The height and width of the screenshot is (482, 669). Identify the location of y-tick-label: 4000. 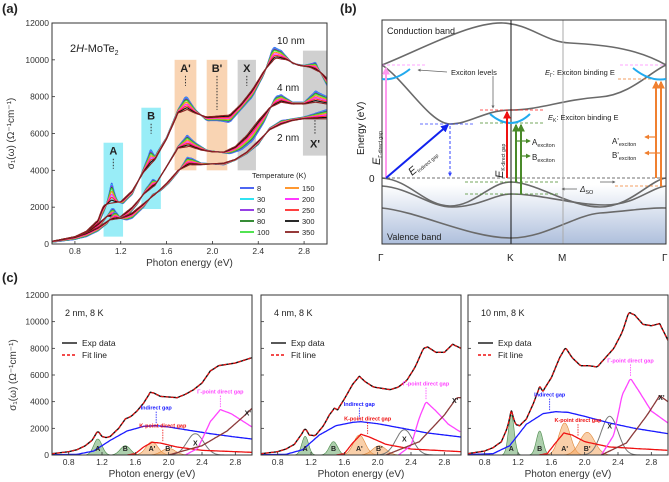
(39, 402).